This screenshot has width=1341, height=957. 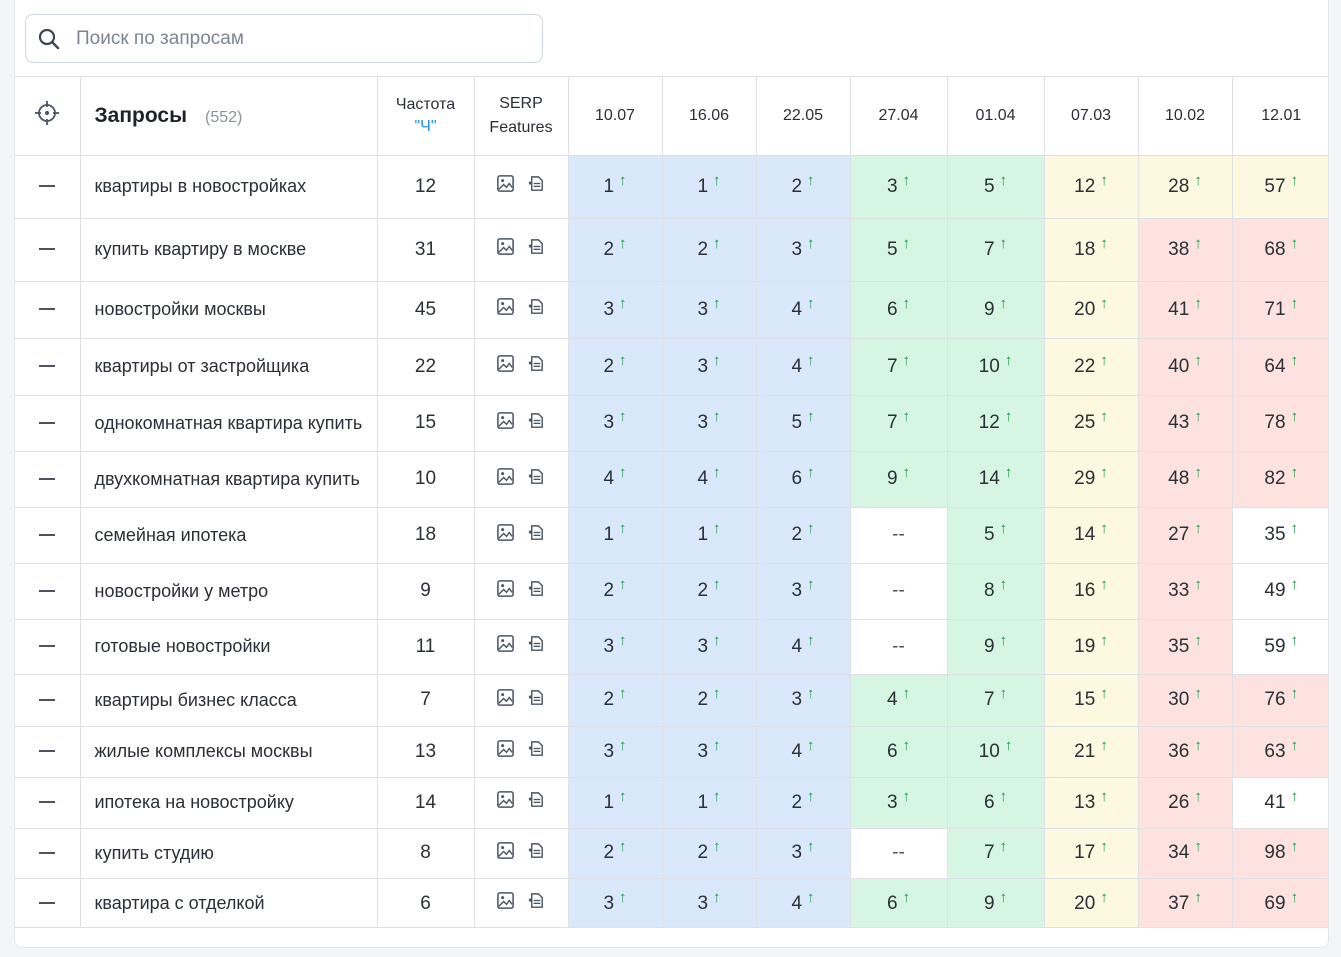 I want to click on position-cell: 22 ↑, so click(x=1091, y=367).